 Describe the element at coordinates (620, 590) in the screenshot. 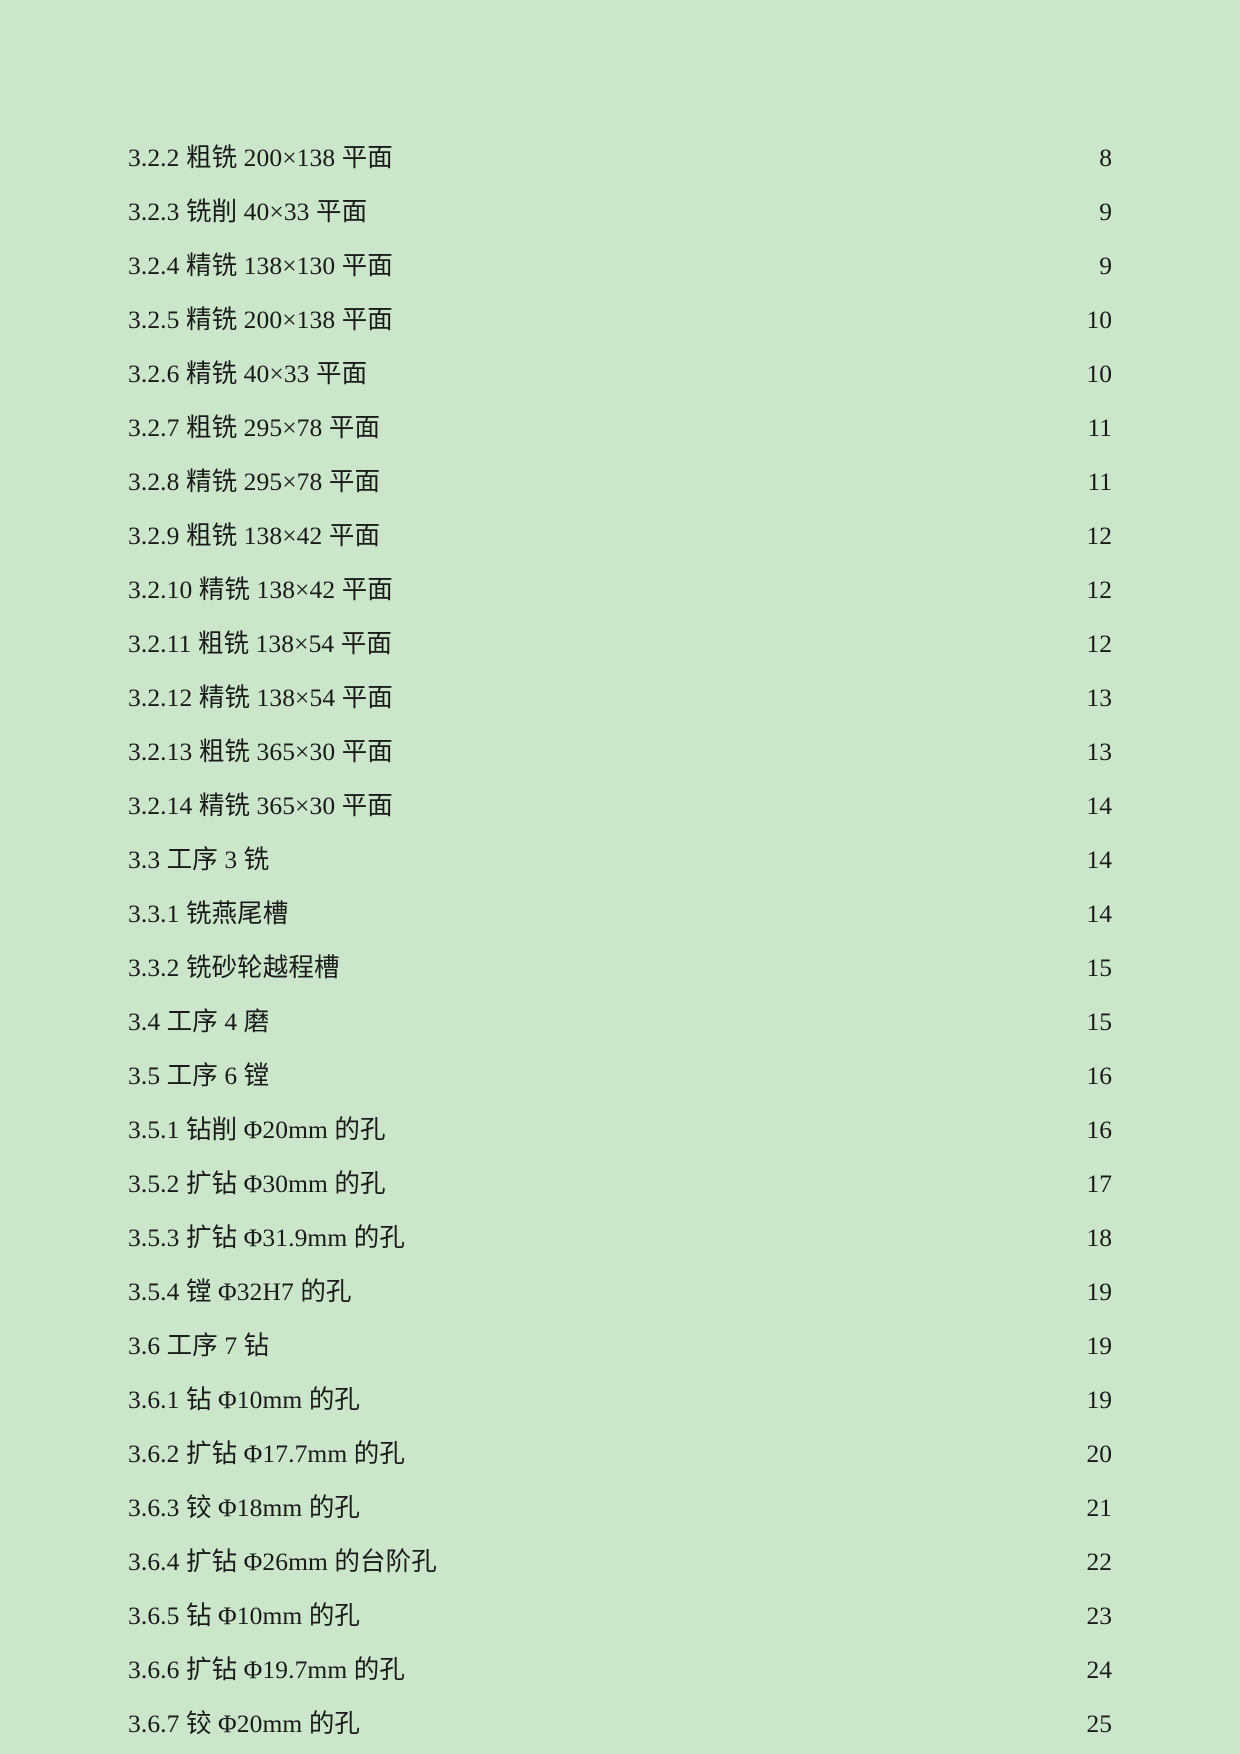

I see `toc-entry: 3.2.10 精铣 138×42 平面 12` at that location.